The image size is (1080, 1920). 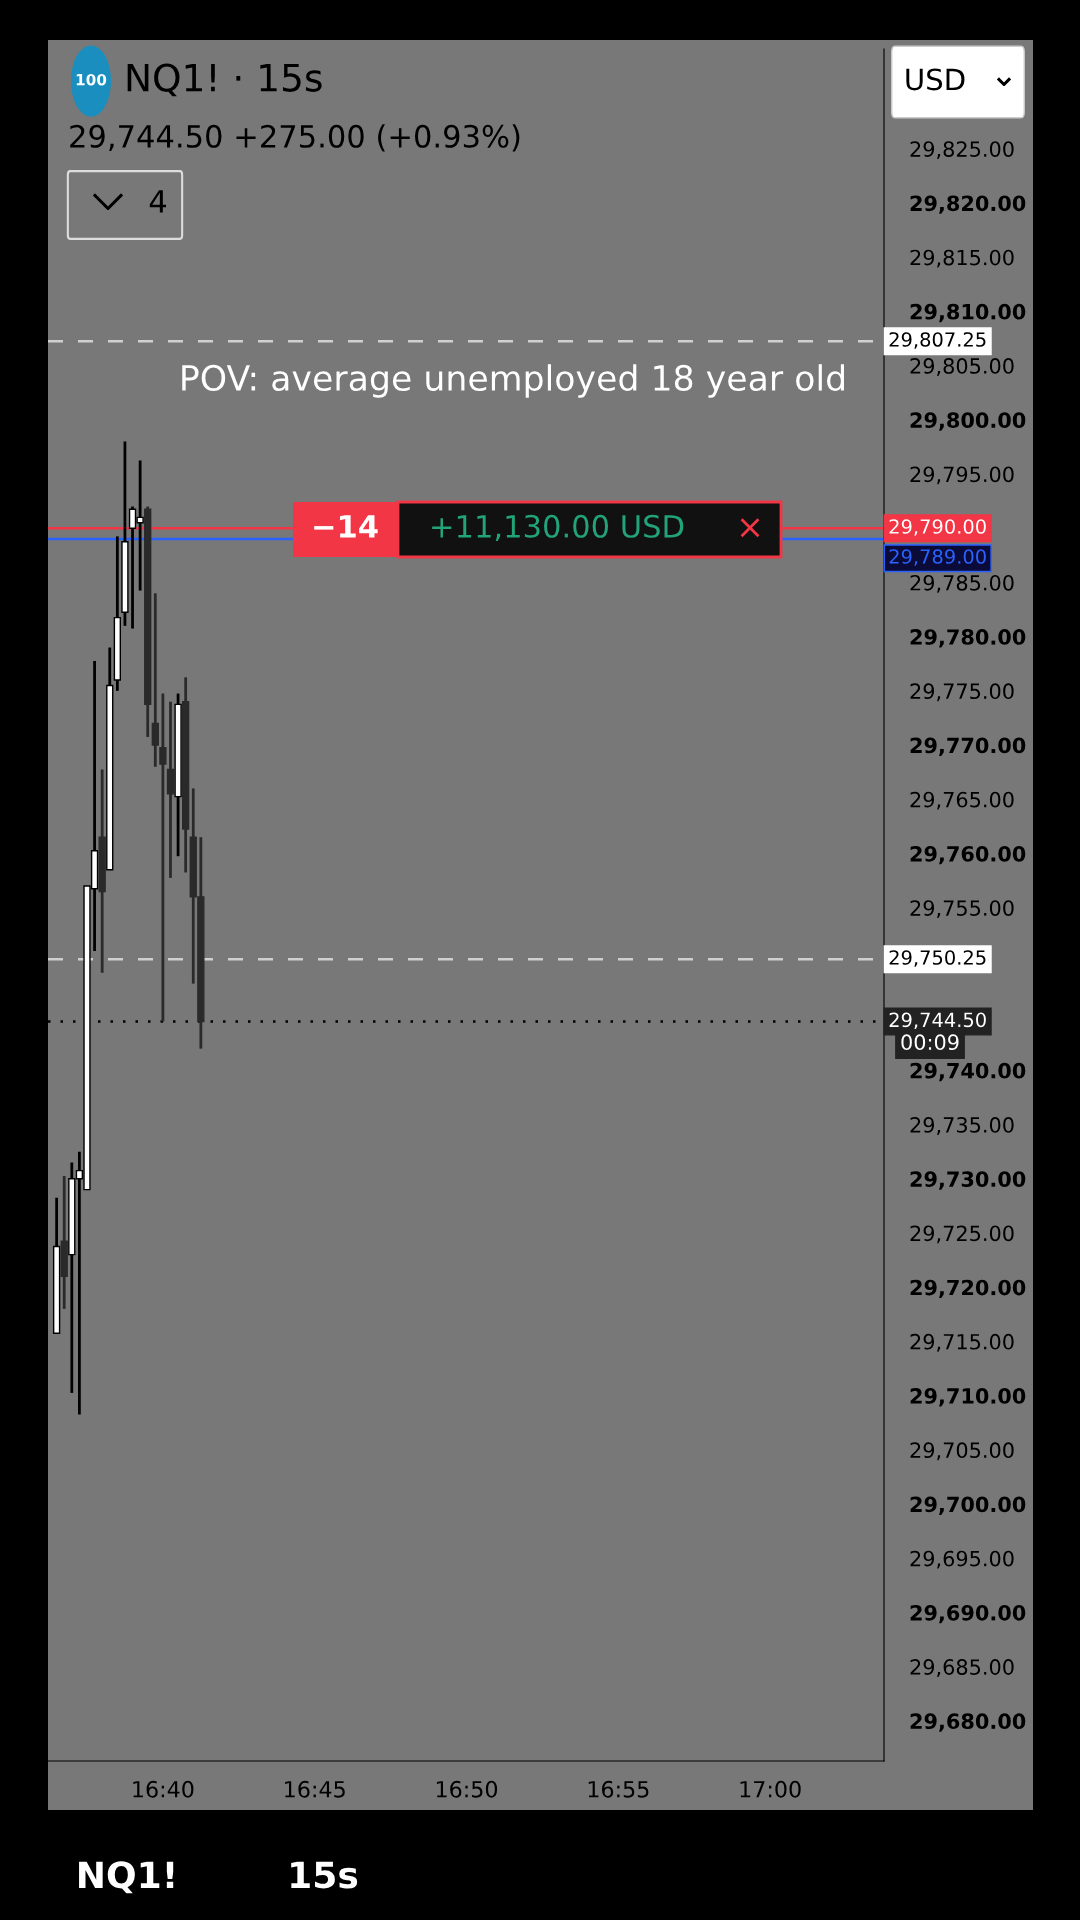 I want to click on ref-line-label: 29,807.25, so click(x=937, y=340).